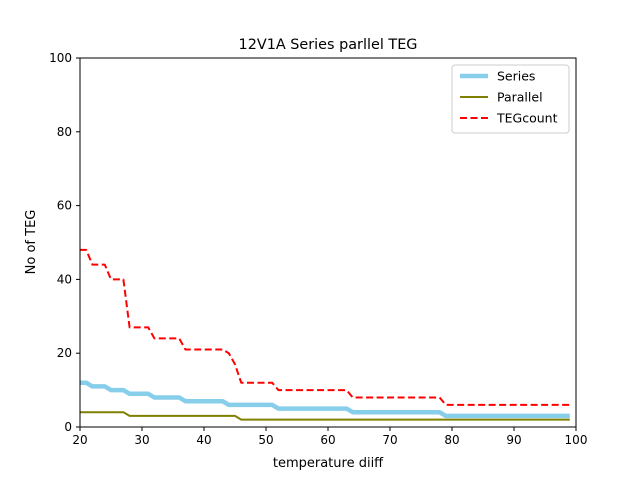 This screenshot has height=484, width=640. Describe the element at coordinates (451, 440) in the screenshot. I see `x-tick-label: 80` at that location.